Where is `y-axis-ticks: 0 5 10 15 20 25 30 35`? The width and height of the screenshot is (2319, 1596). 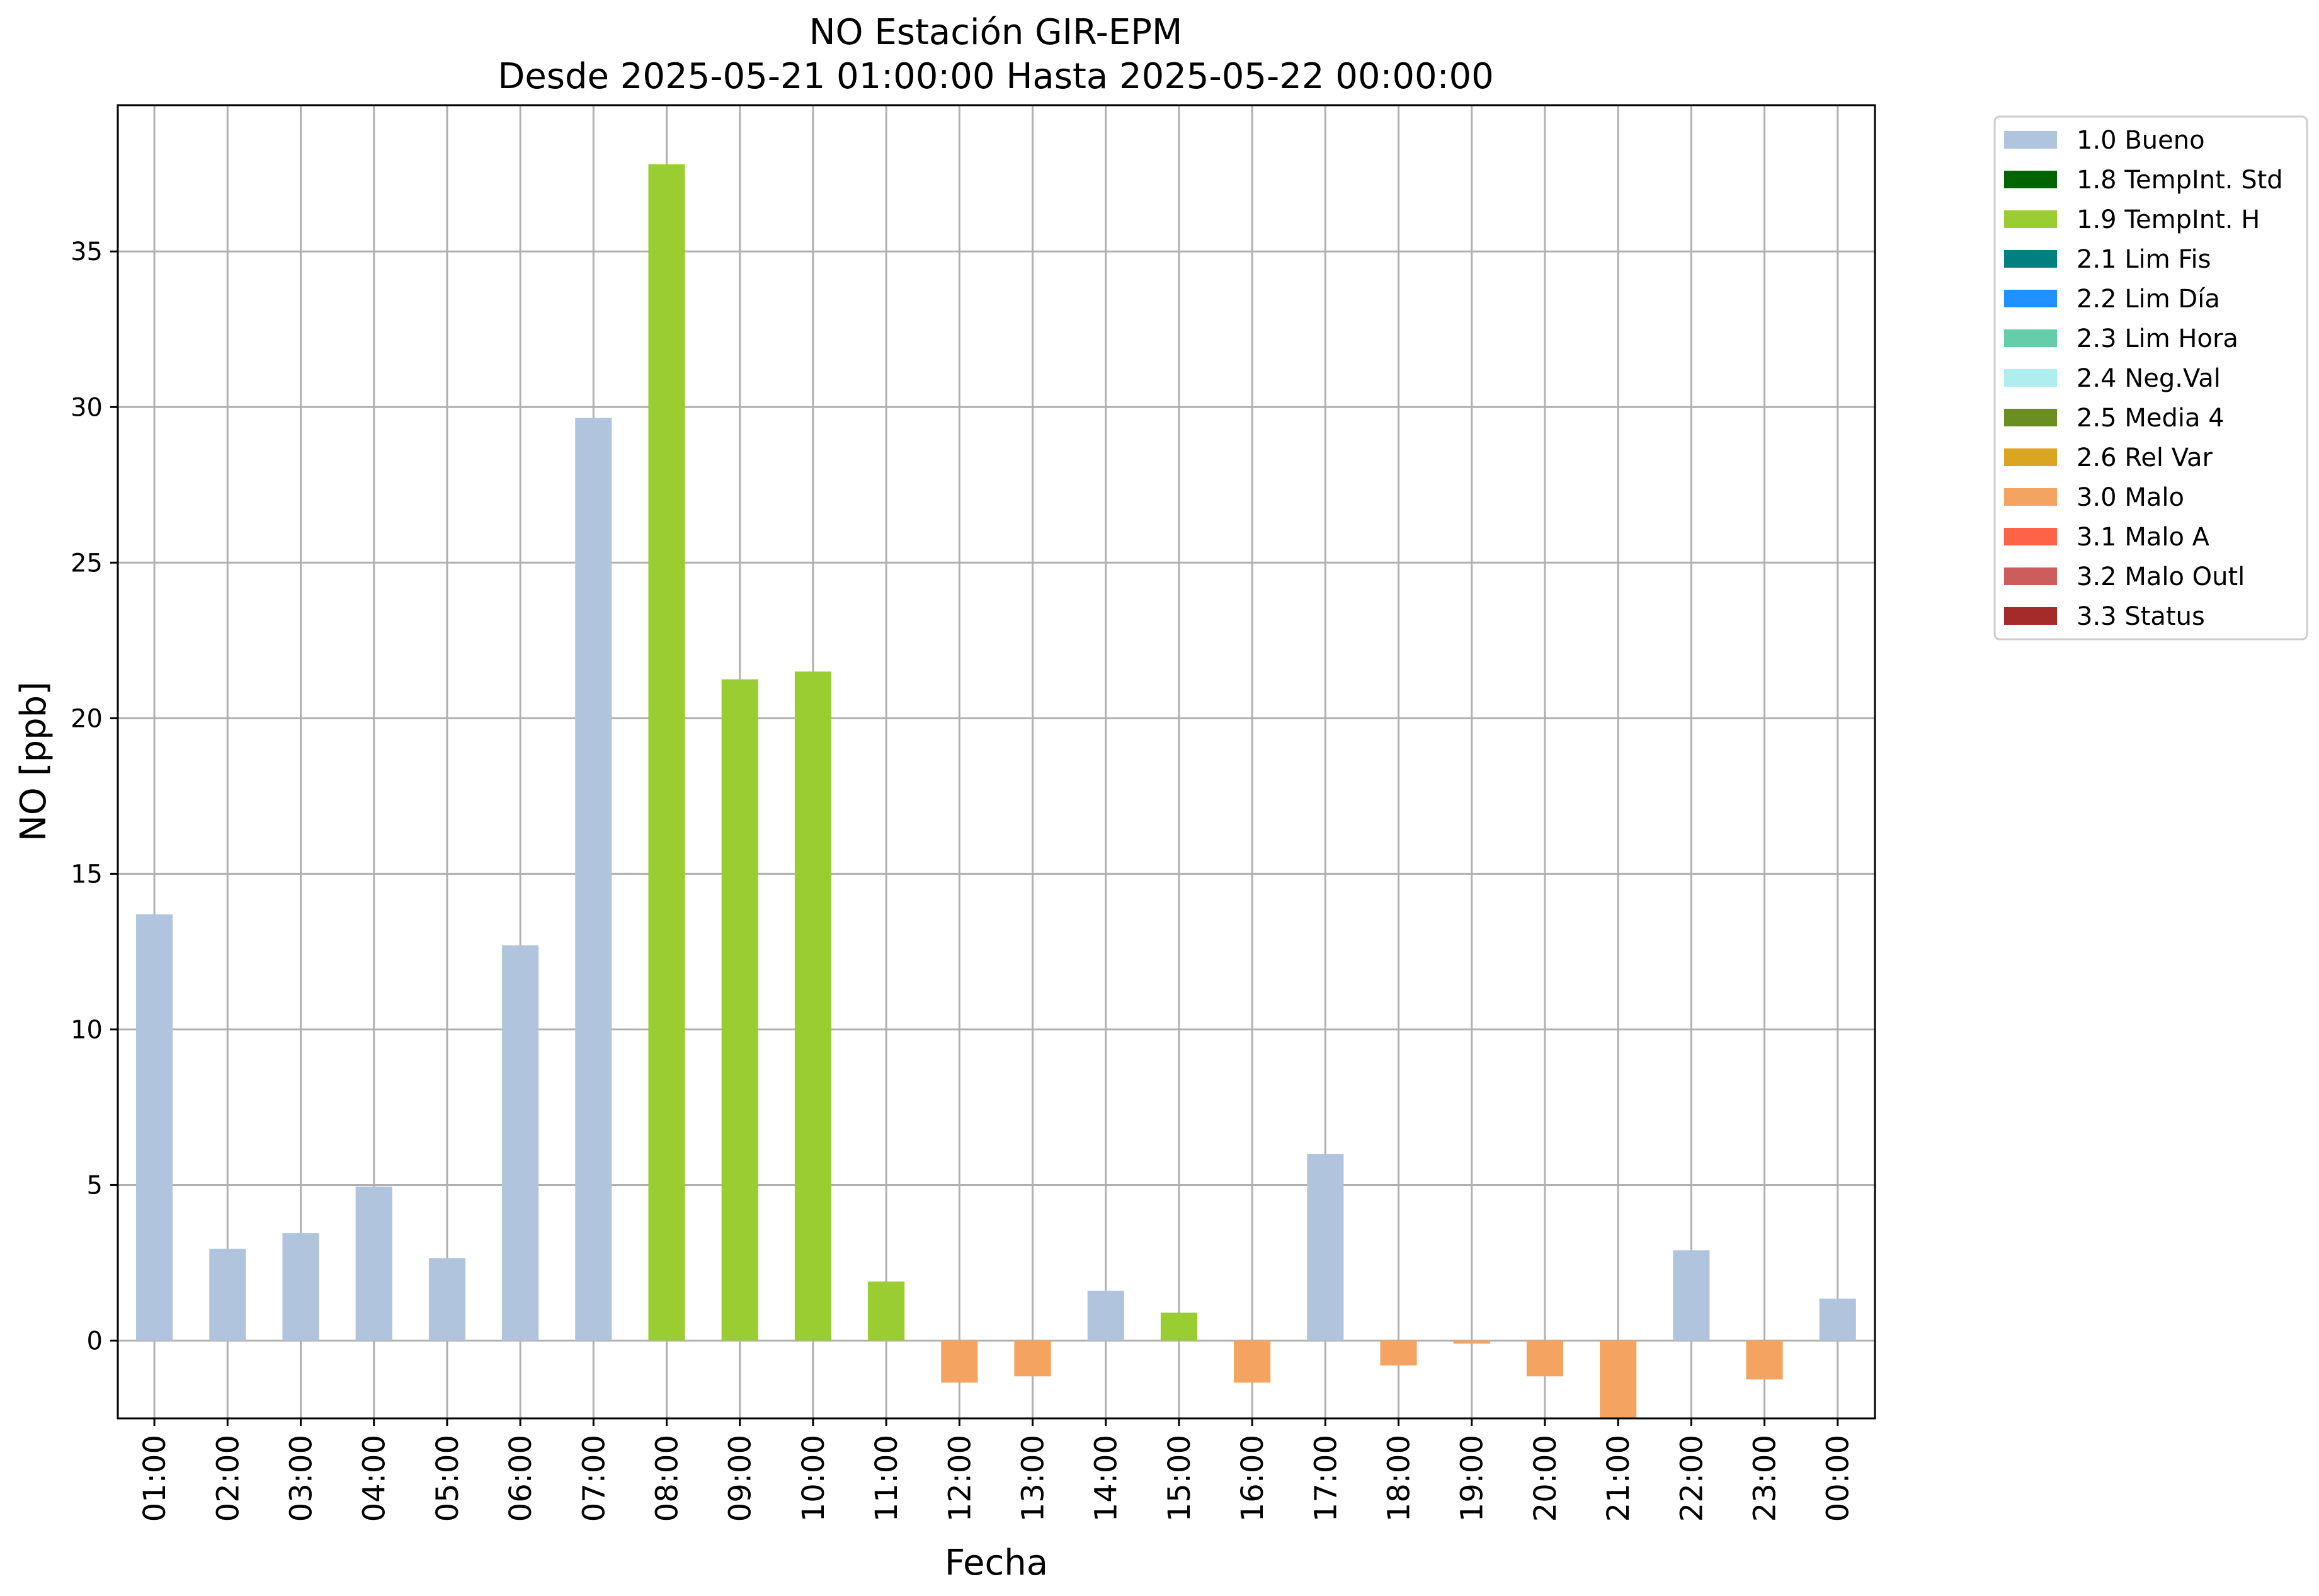 y-axis-ticks: 0 5 10 15 20 25 30 35 is located at coordinates (94, 796).